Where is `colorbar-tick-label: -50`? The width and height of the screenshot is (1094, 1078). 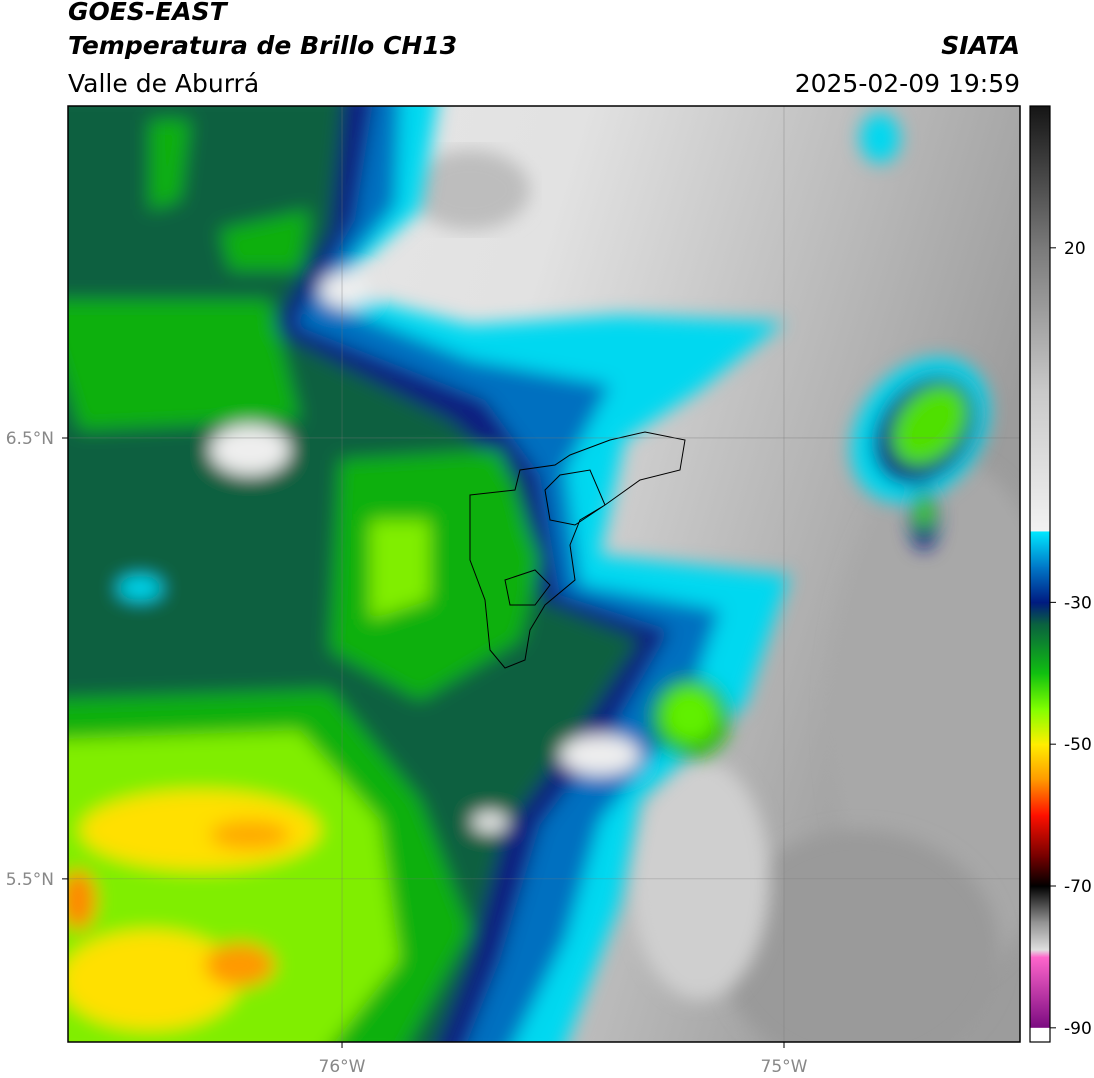
colorbar-tick-label: -50 is located at coordinates (1078, 745).